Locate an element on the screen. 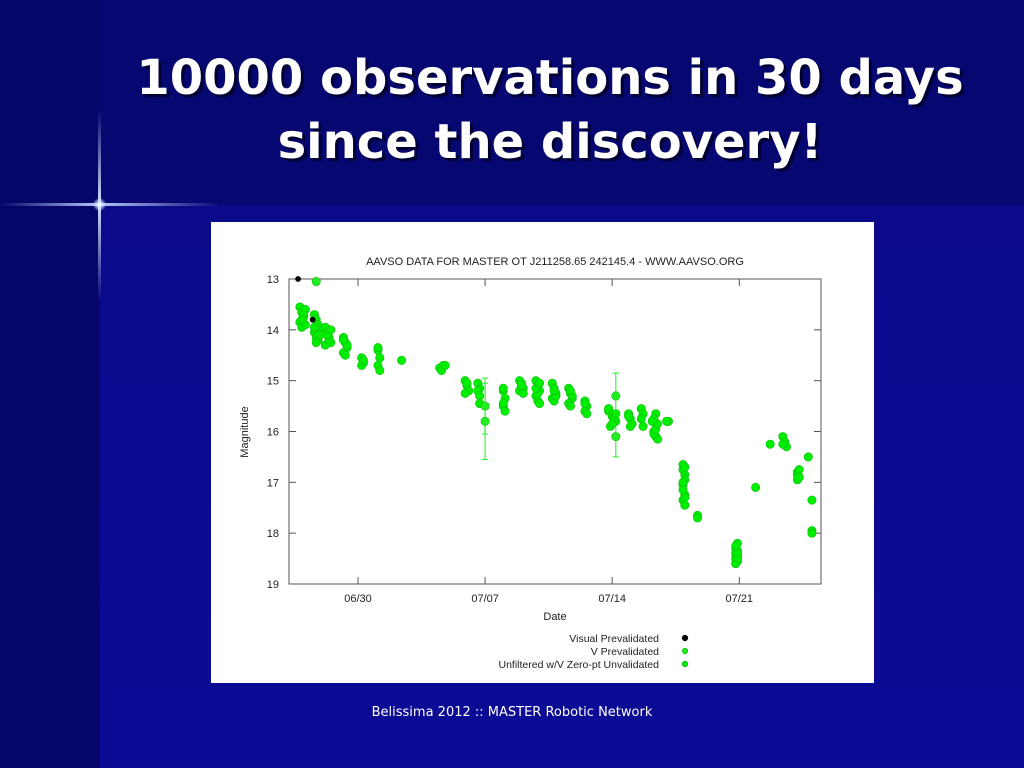 This screenshot has width=1024, height=768. legend-label: Unfiltered w/V Zero-pt Unvalidated is located at coordinates (579, 665).